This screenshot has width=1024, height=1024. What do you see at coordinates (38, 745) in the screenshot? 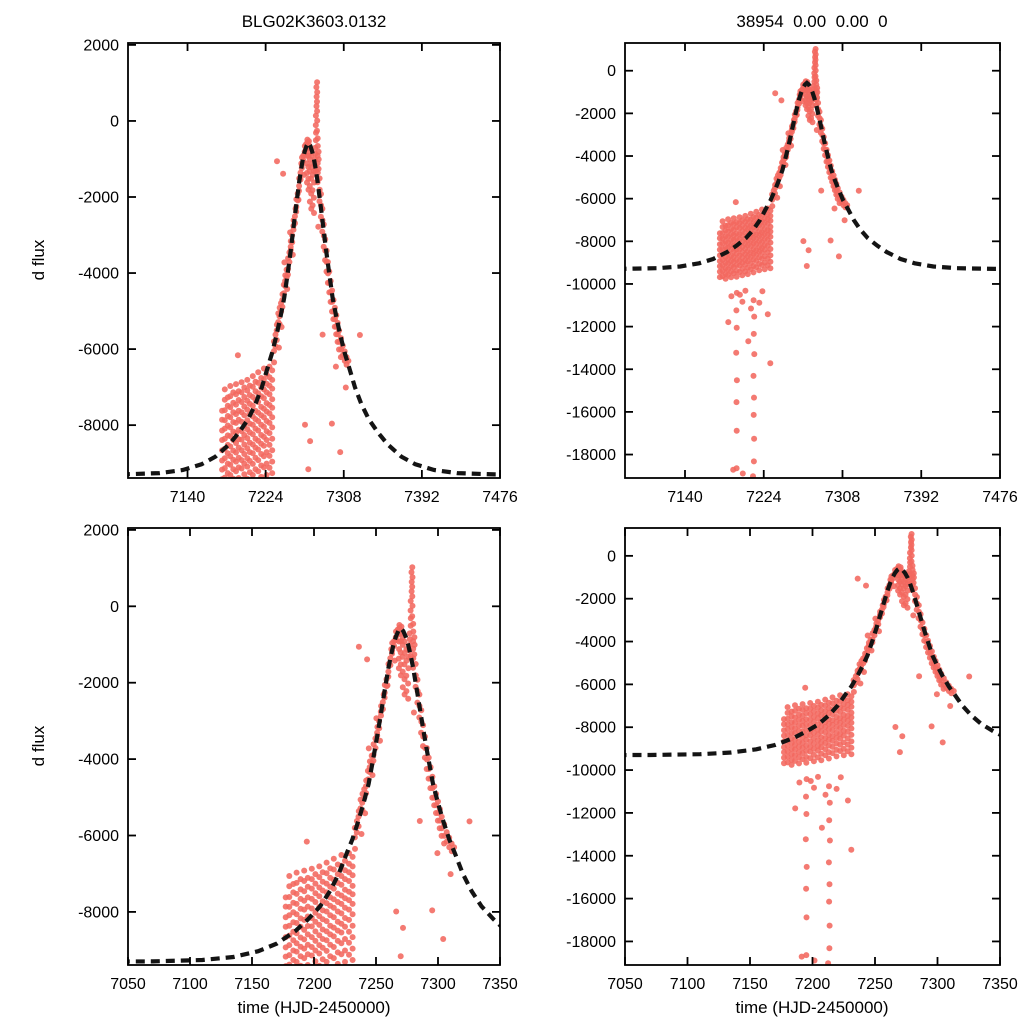
I see `y-axis-label-bottom: d flux` at bounding box center [38, 745].